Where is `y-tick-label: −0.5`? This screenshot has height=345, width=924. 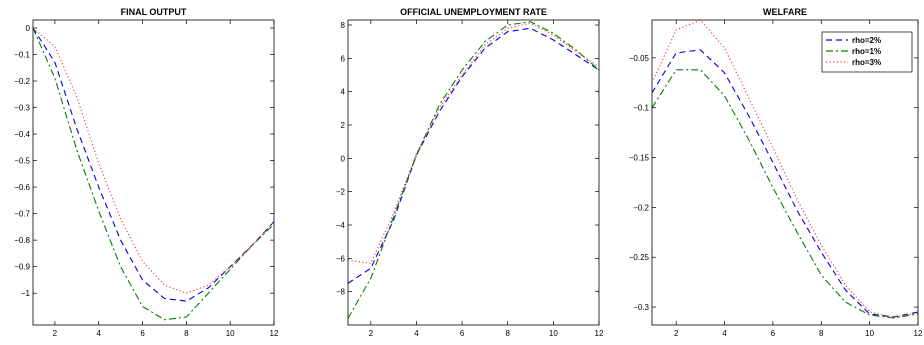 y-tick-label: −0.5 is located at coordinates (22, 161).